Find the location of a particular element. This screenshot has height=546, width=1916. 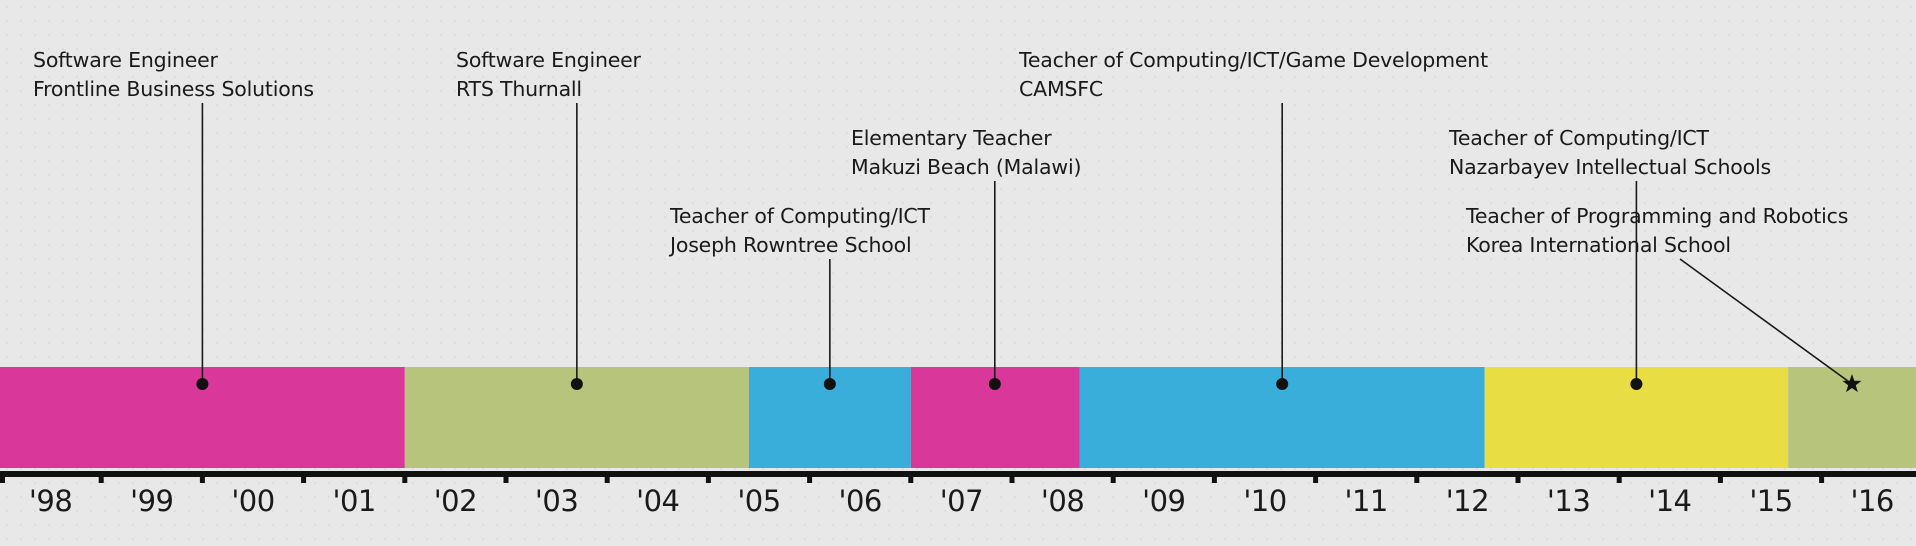

year-label: '04 is located at coordinates (658, 501).